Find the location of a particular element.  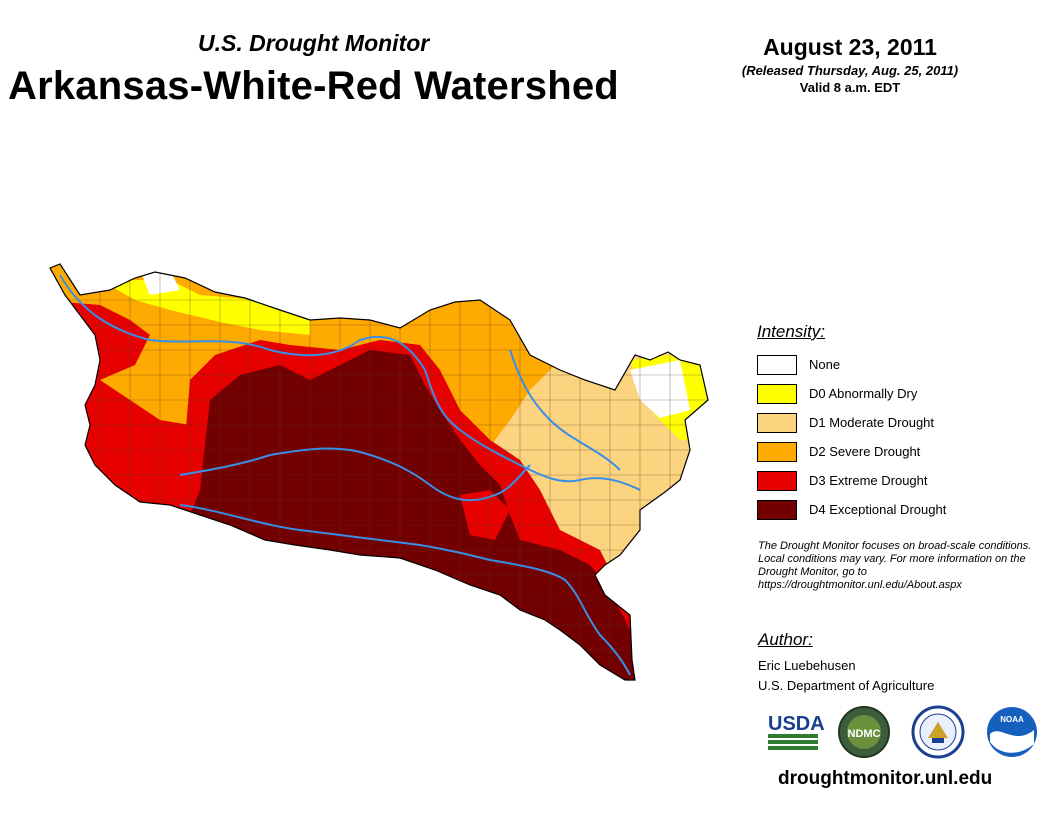

doc-logo is located at coordinates (938, 732).